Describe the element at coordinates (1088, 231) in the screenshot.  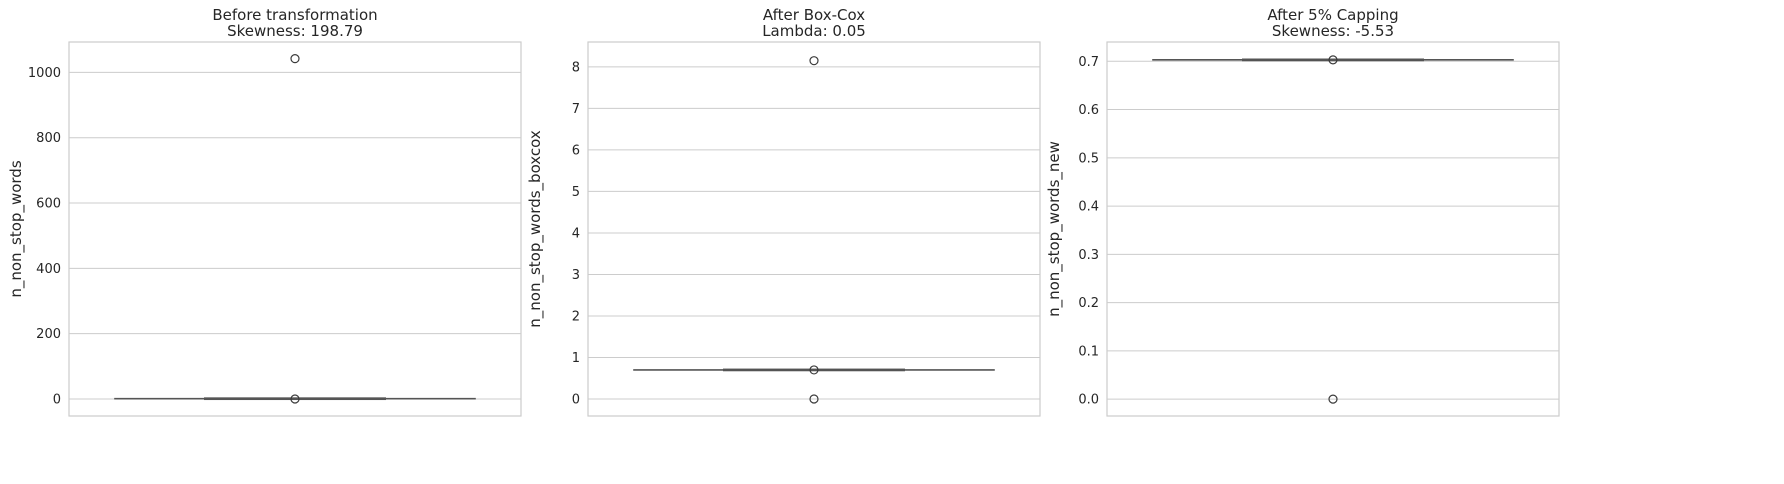
I see `y-tick-labels: 0.0 0.1 0.2 0.3 0.4 0.5 0.6 0.7` at that location.